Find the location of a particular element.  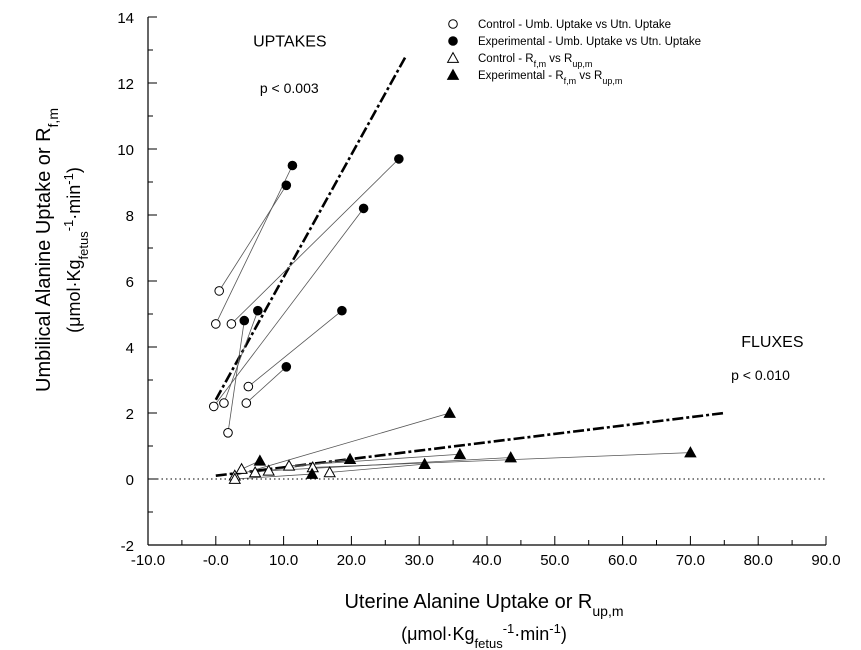

x-tick-label: -0.0 is located at coordinates (216, 560).